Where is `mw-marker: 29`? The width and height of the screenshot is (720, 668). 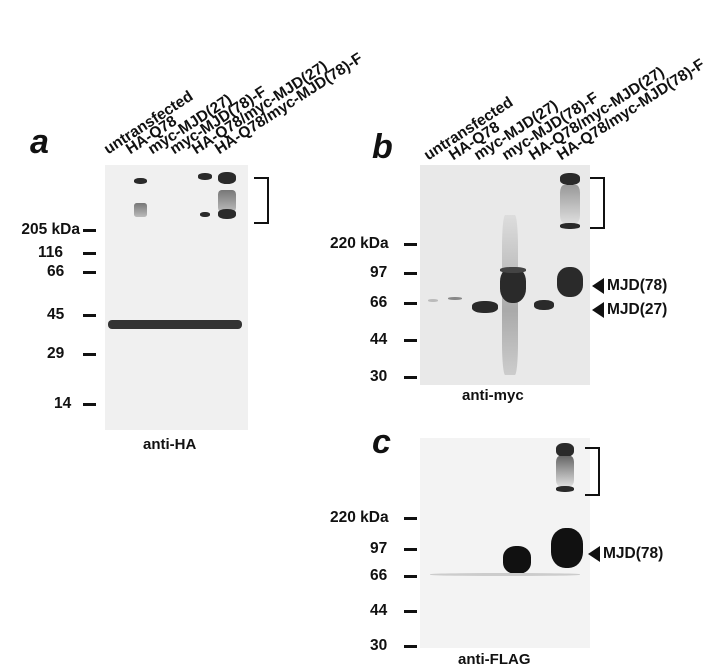
mw-marker: 29 is located at coordinates (56, 353).